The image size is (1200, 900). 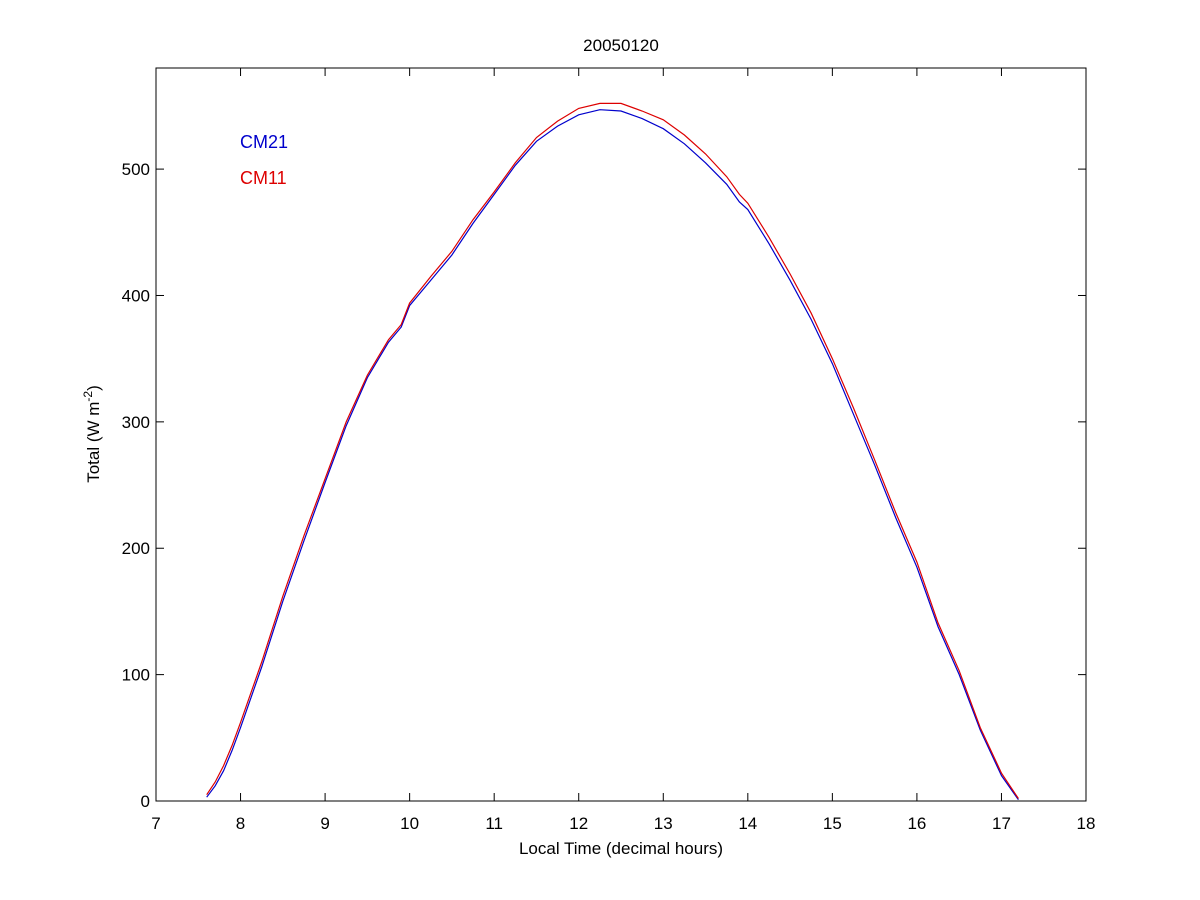 What do you see at coordinates (494, 823) in the screenshot?
I see `x-tick-label: 11` at bounding box center [494, 823].